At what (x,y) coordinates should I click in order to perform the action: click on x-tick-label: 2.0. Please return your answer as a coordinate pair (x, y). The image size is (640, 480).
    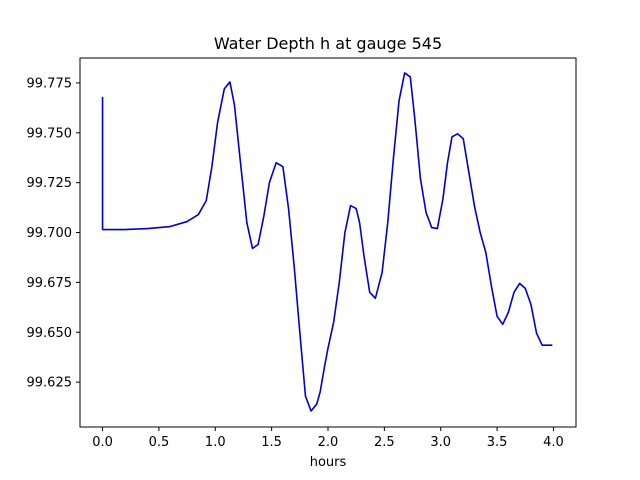
    Looking at the image, I should click on (328, 442).